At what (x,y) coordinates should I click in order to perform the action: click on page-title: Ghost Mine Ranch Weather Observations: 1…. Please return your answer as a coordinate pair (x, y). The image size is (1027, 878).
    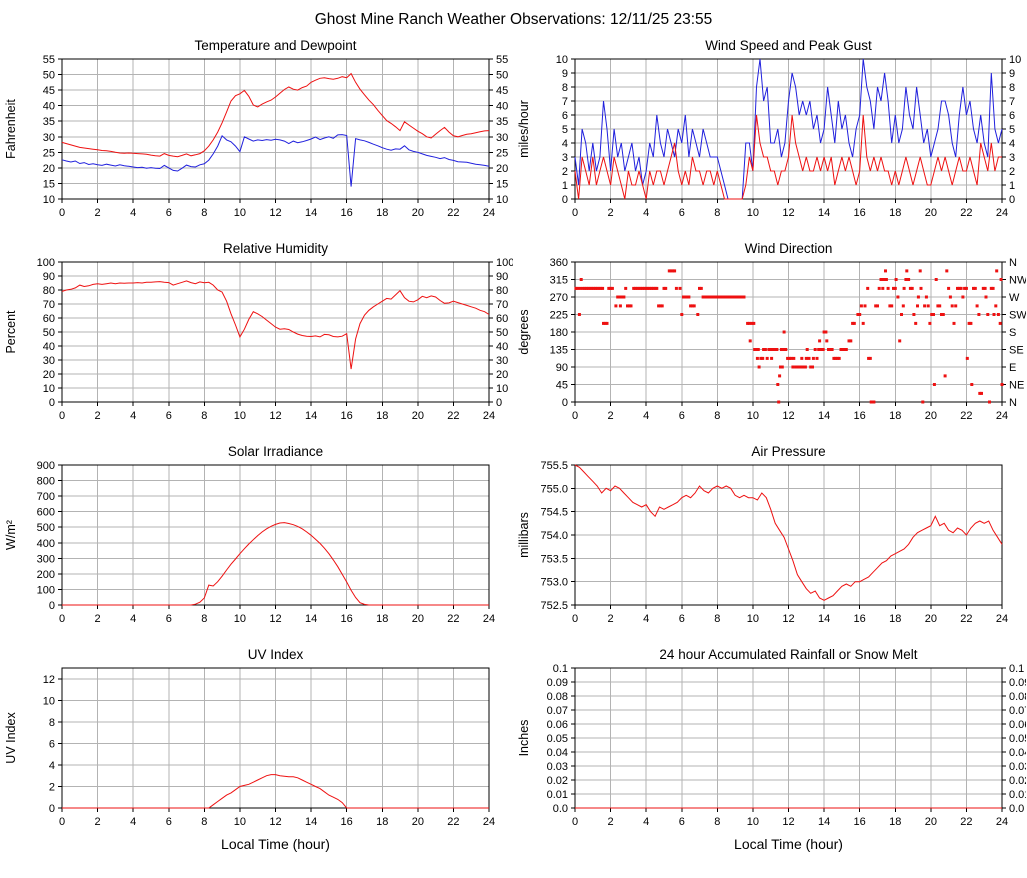
    Looking at the image, I should click on (513, 19).